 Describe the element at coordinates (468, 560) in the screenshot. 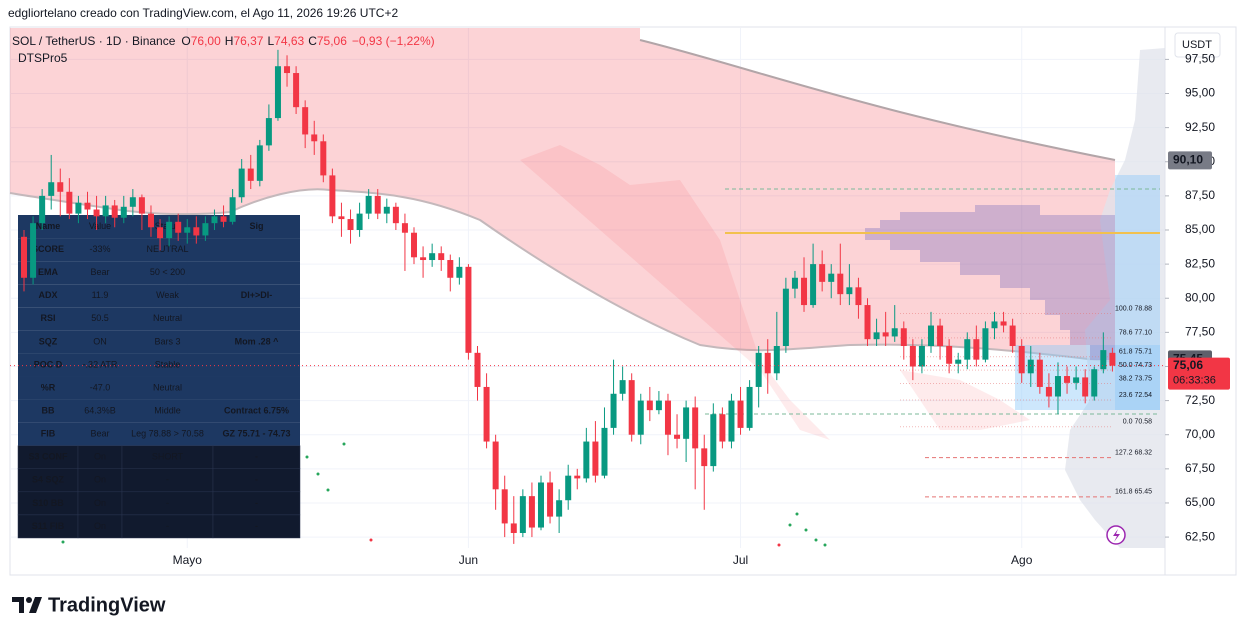

I see `x-tick-label: Jun` at that location.